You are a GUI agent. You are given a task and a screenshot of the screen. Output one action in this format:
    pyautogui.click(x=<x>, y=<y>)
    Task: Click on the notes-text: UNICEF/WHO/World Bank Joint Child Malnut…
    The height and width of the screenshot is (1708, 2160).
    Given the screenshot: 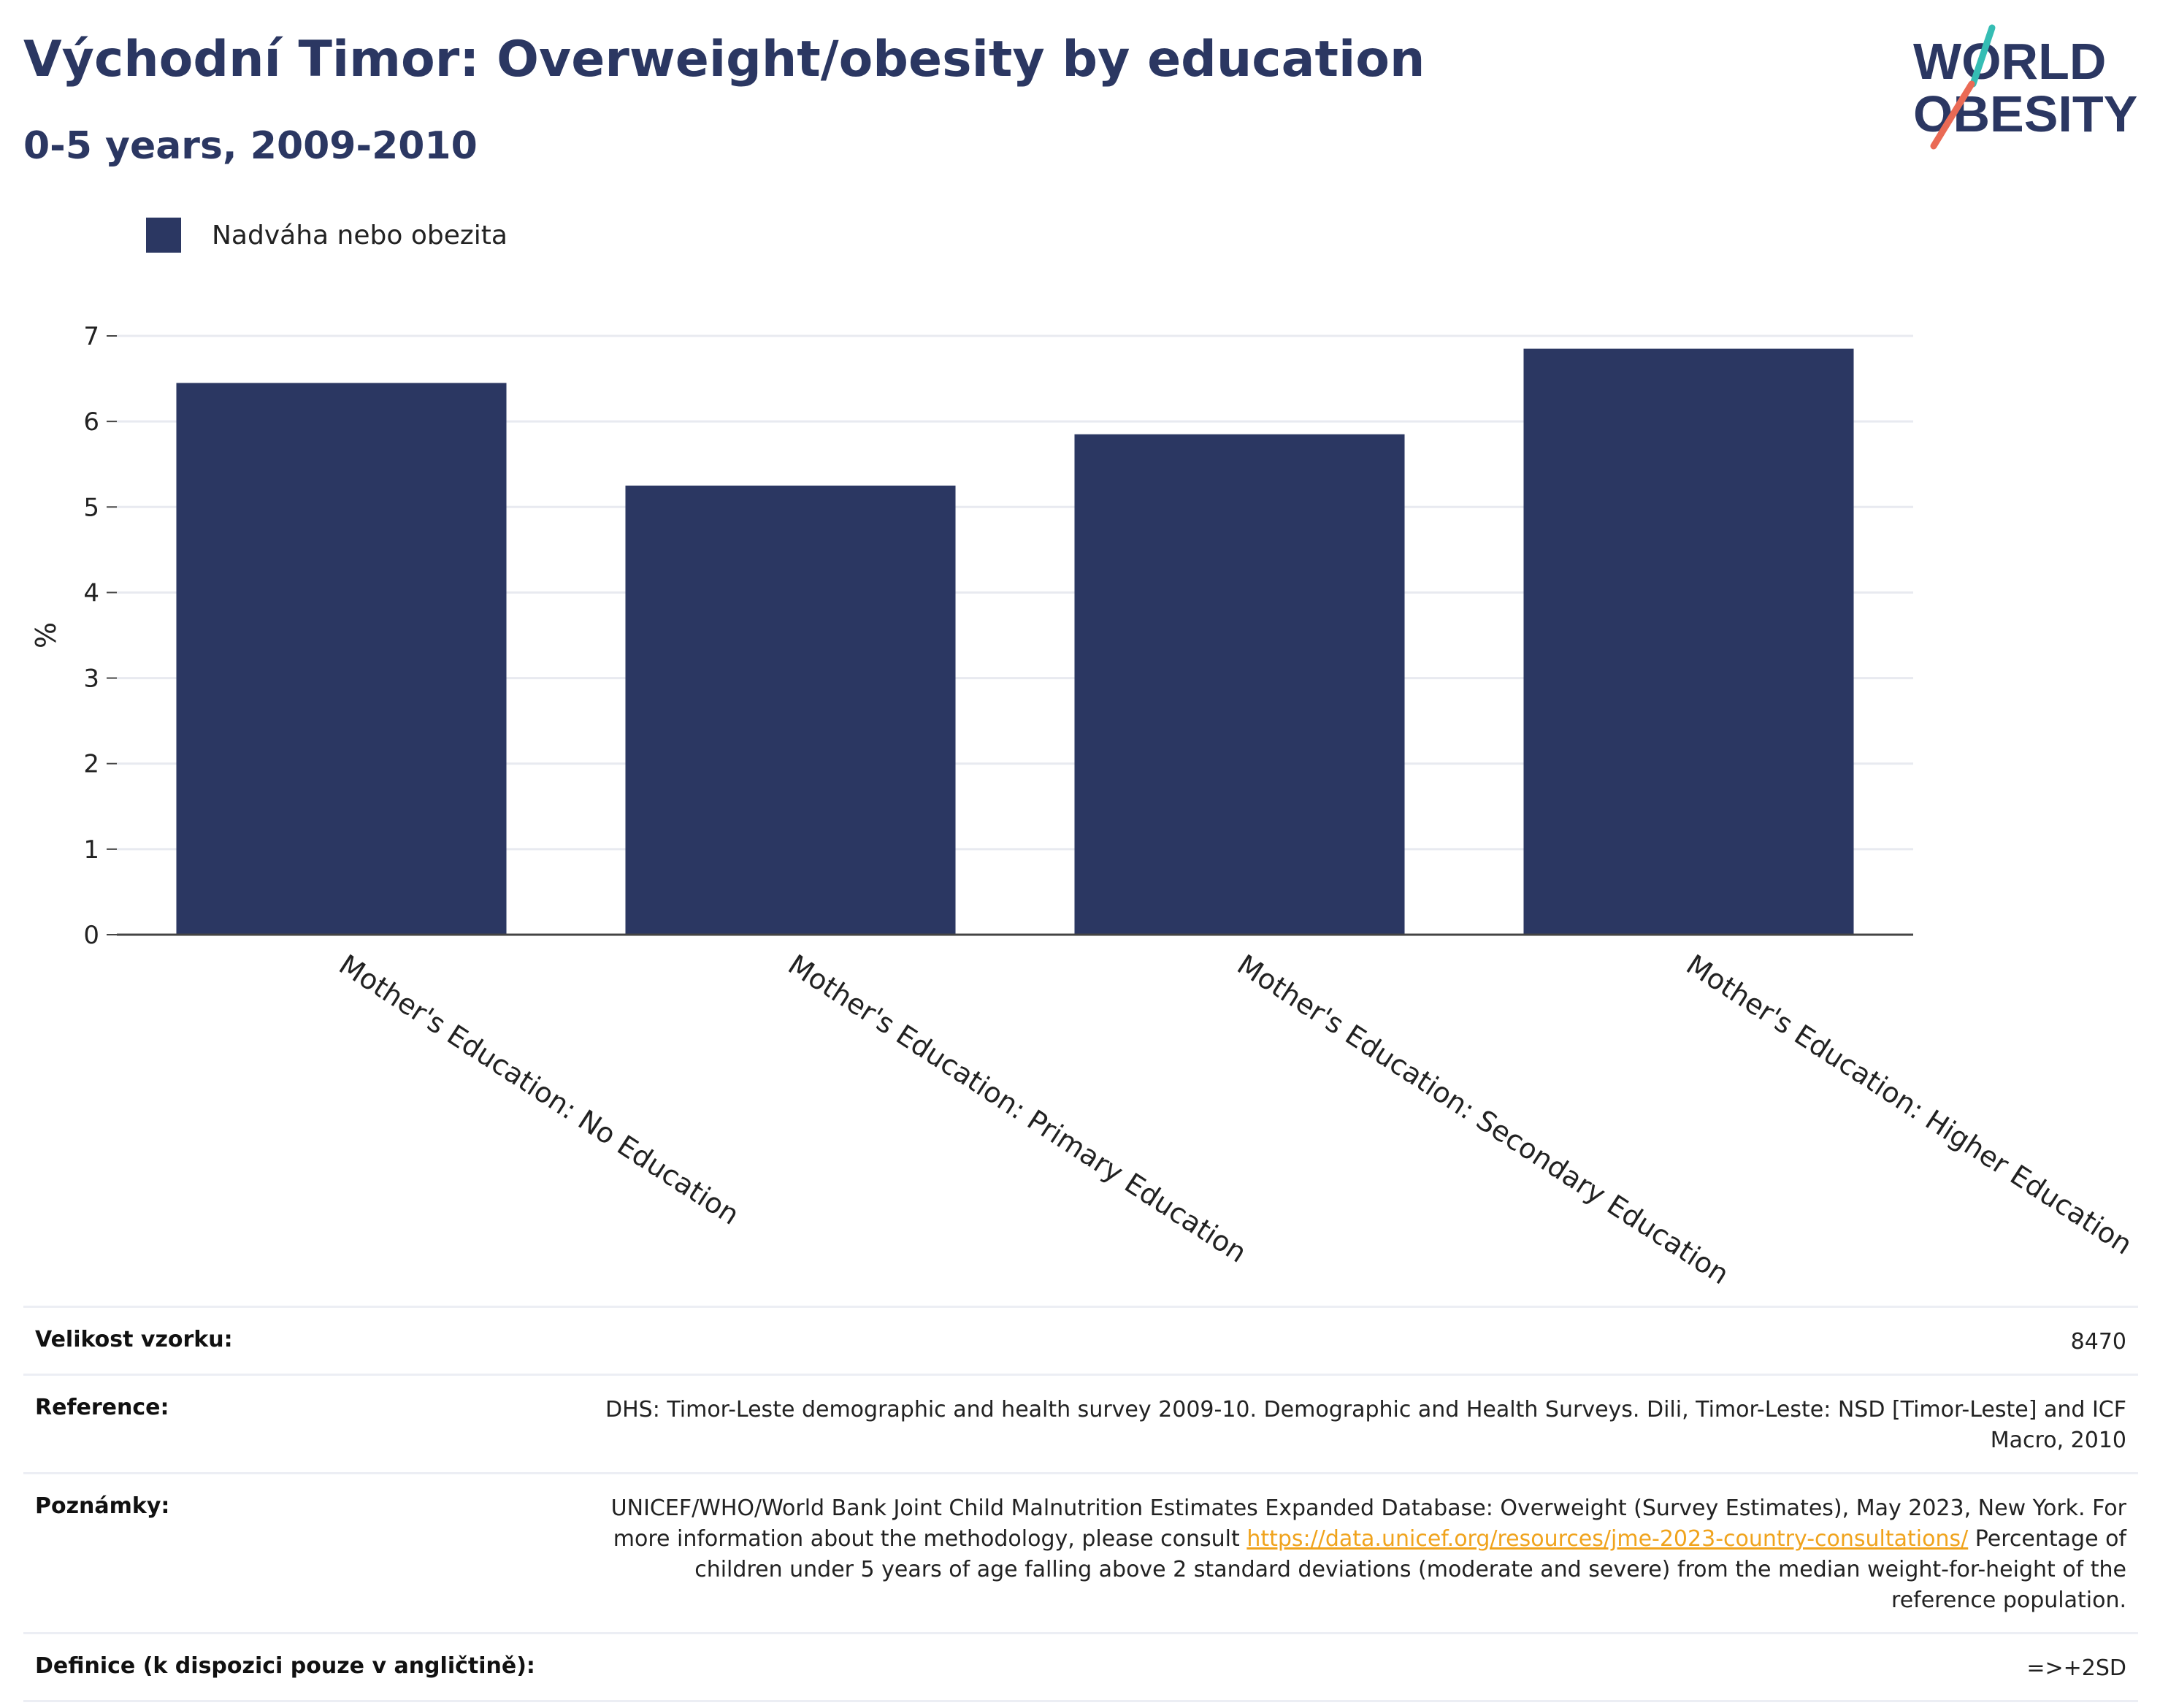 What is the action you would take?
    pyautogui.click(x=1368, y=1524)
    